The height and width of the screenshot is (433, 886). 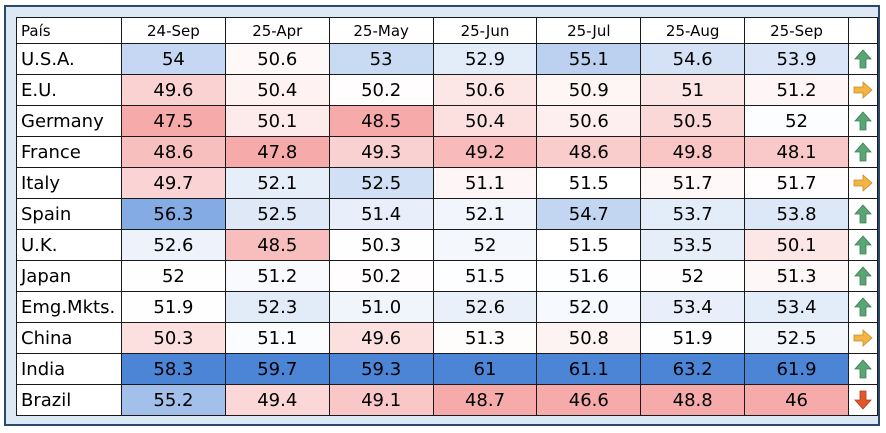 What do you see at coordinates (69, 59) in the screenshot?
I see `country-name: U.S.A.` at bounding box center [69, 59].